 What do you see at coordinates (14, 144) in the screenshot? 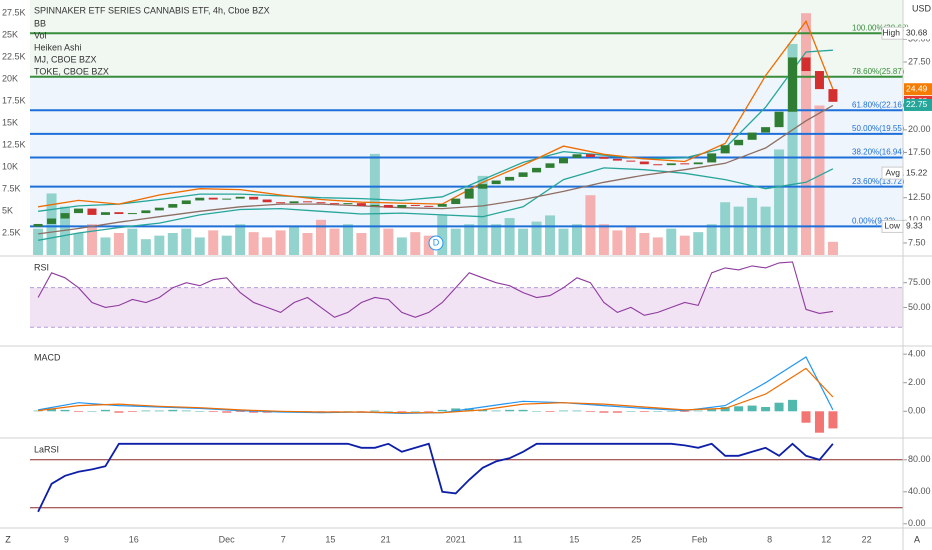
I see `y2-tick-label: 12.5K` at bounding box center [14, 144].